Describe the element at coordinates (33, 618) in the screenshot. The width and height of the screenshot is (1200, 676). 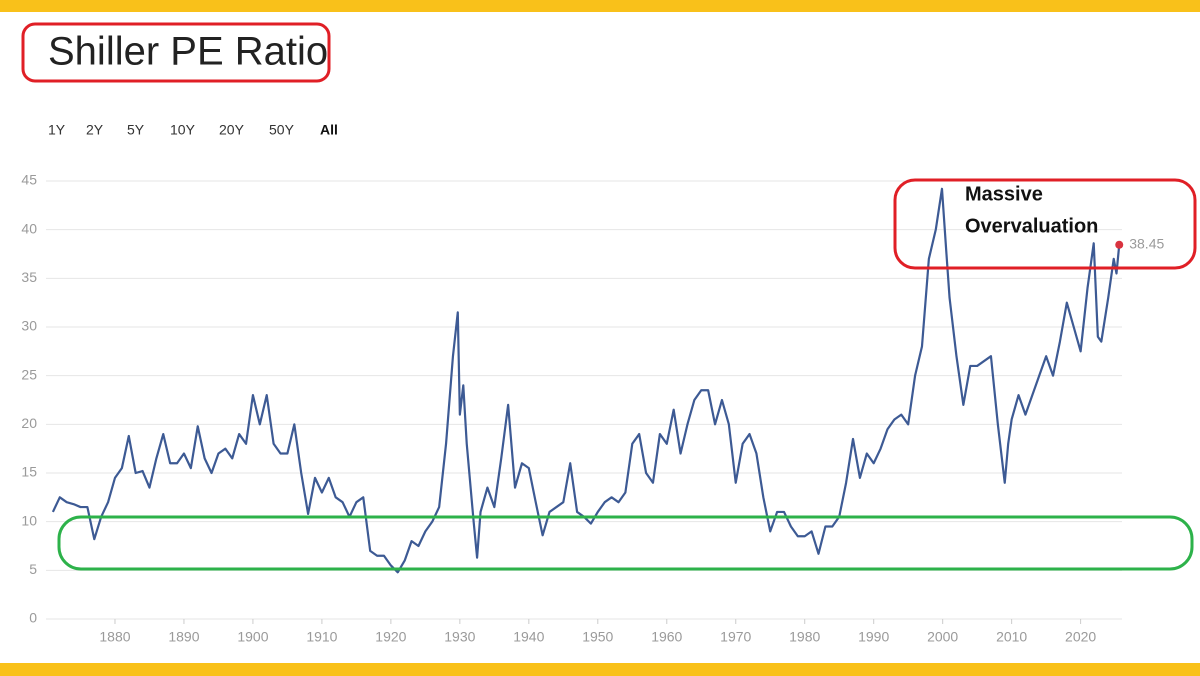
I see `y-tick-label: 0` at that location.